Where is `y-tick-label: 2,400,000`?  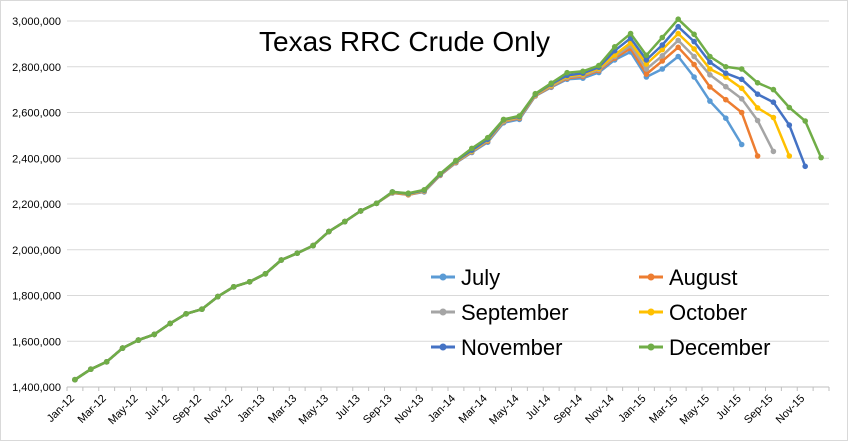 y-tick-label: 2,400,000 is located at coordinates (36, 159).